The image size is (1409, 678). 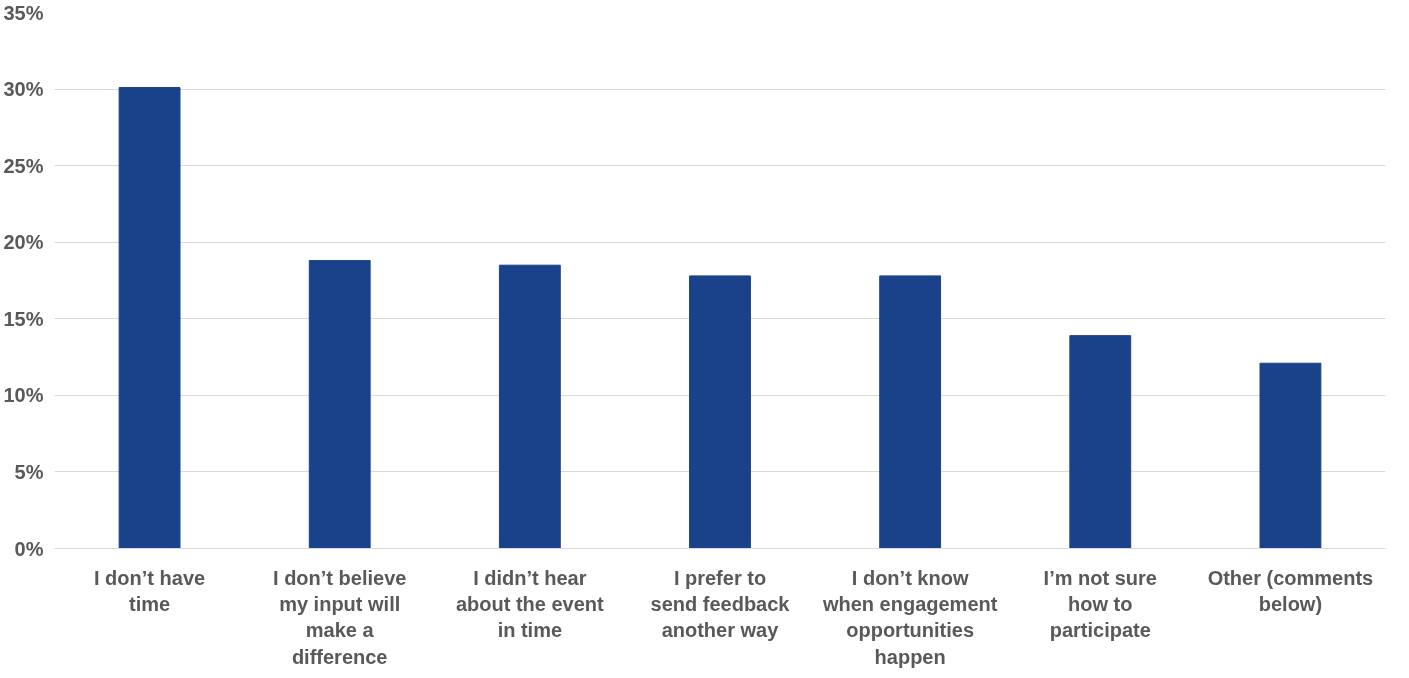 What do you see at coordinates (909, 617) in the screenshot?
I see `x-tick-label: I don’t know when engagement opportunities happen` at bounding box center [909, 617].